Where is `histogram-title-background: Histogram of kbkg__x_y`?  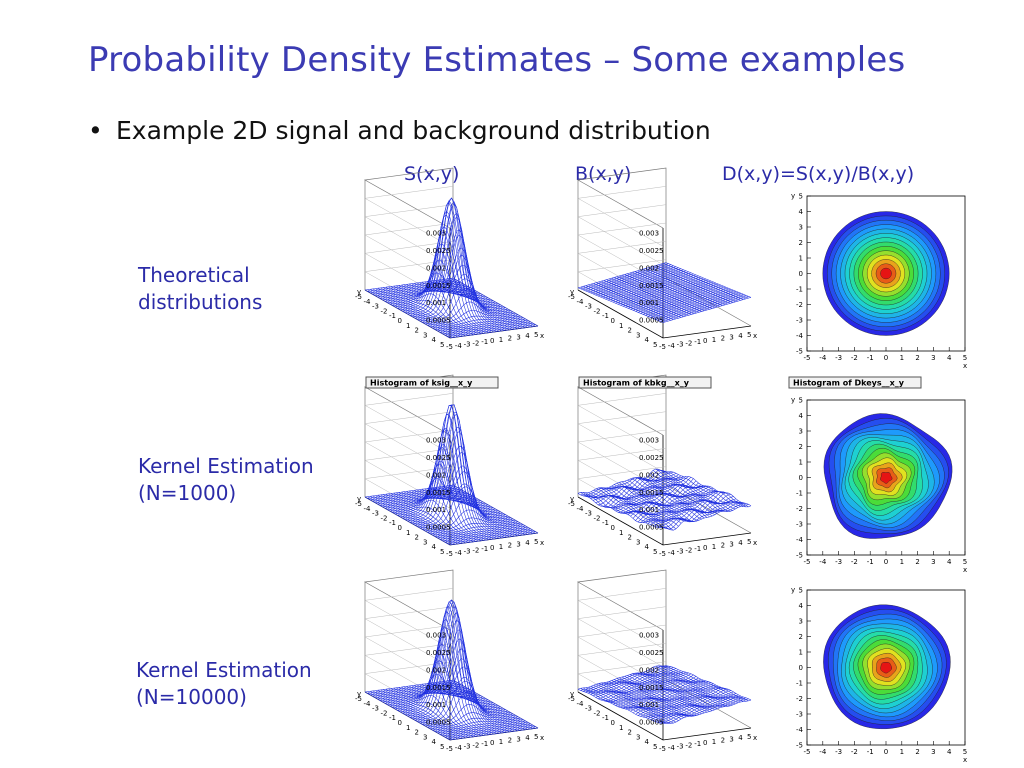
histogram-title-background: Histogram of kbkg__x_y is located at coordinates (645, 382).